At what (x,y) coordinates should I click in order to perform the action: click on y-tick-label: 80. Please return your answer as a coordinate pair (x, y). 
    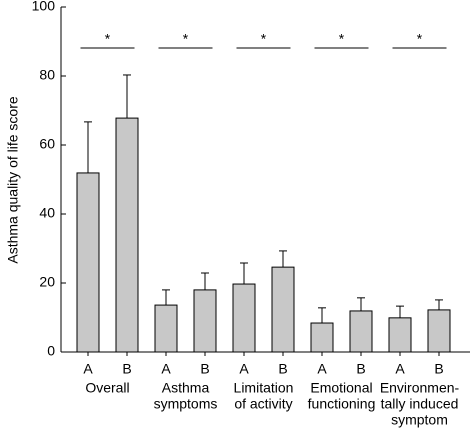
    Looking at the image, I should click on (47, 75).